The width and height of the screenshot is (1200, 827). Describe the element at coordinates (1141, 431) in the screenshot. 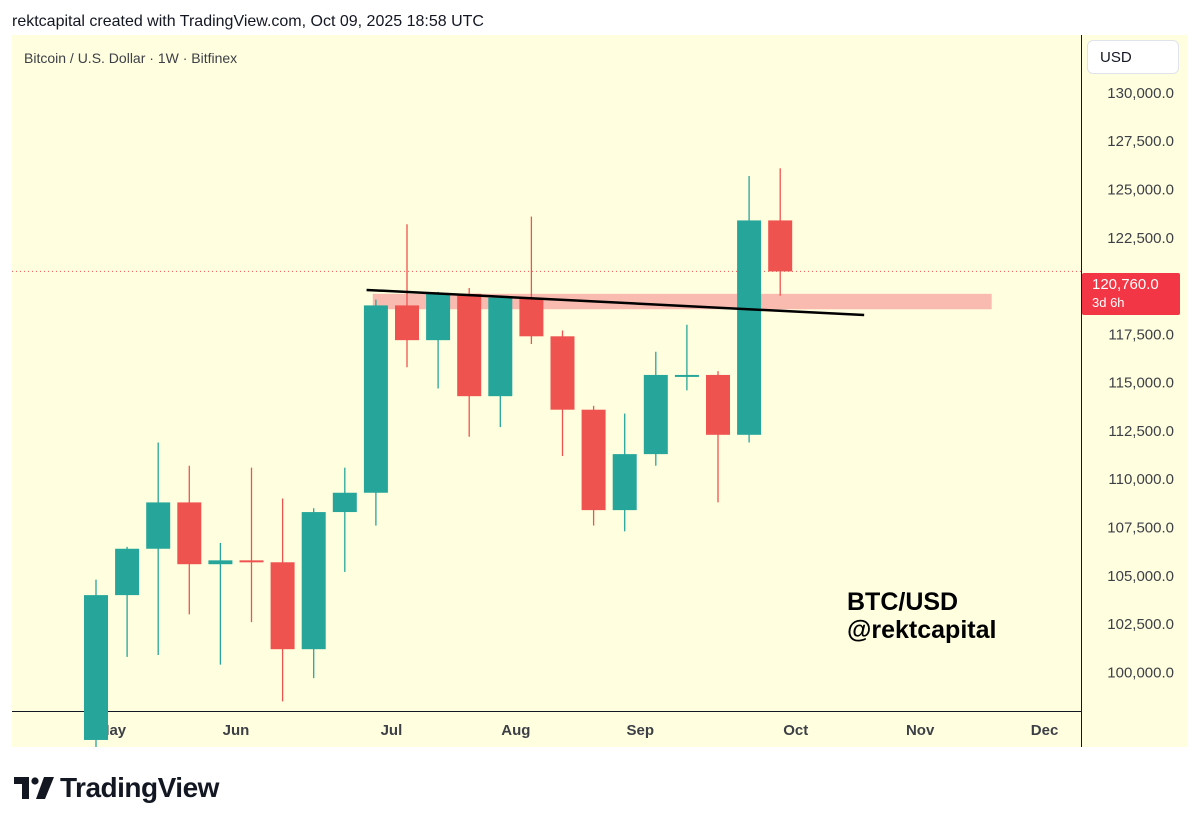

I see `price-tick-label: 112,500.0` at that location.